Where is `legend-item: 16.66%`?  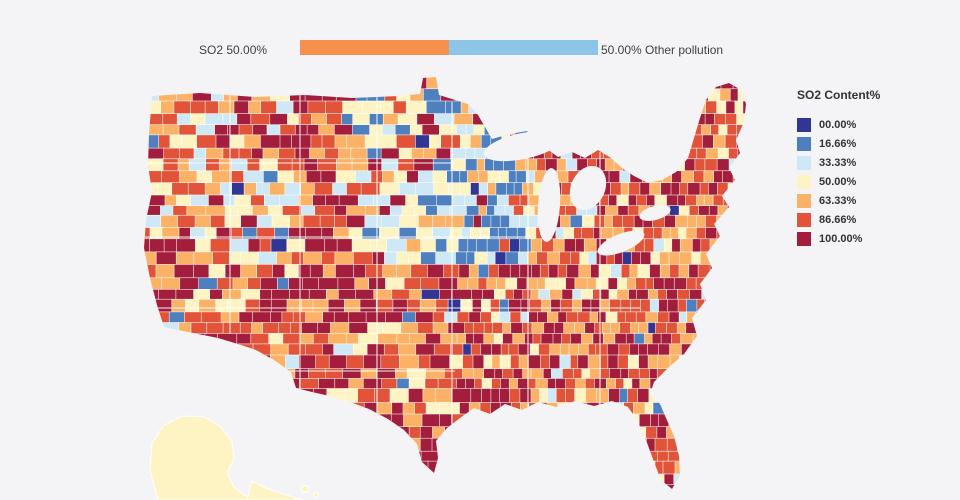 legend-item: 16.66% is located at coordinates (838, 144).